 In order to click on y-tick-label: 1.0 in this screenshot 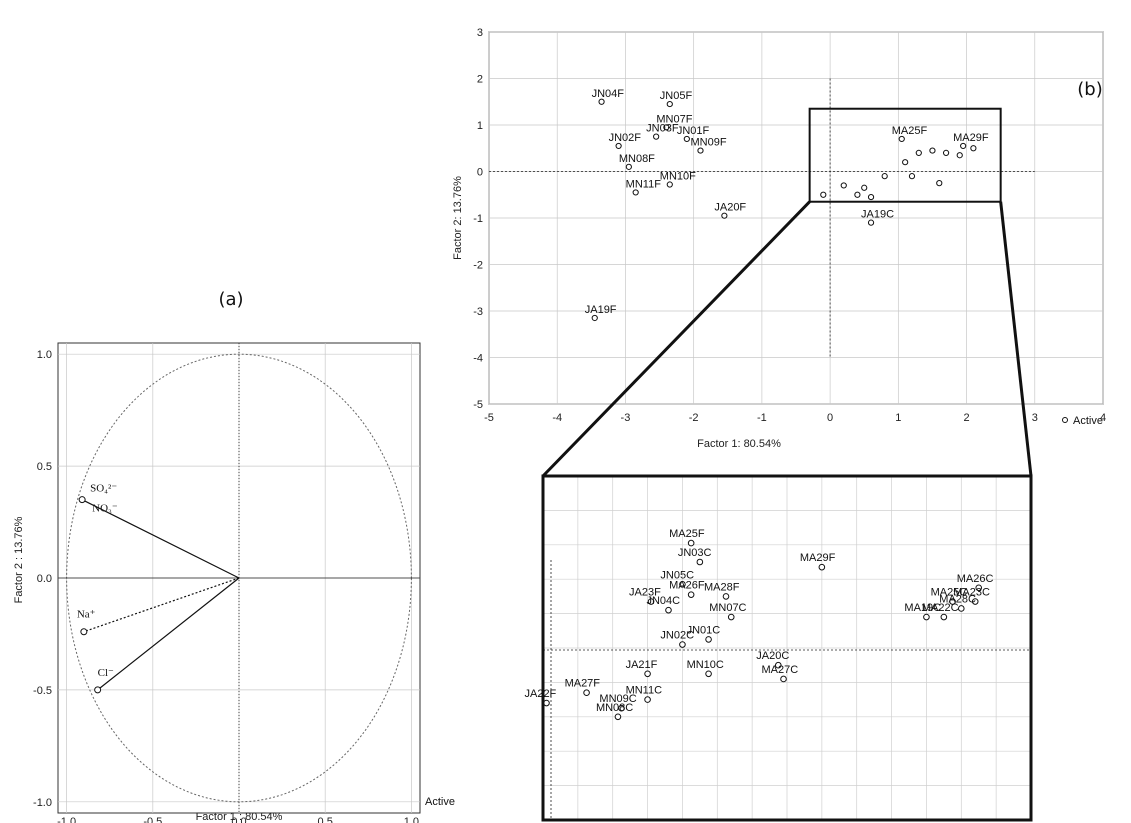, I will do `click(44, 355)`.